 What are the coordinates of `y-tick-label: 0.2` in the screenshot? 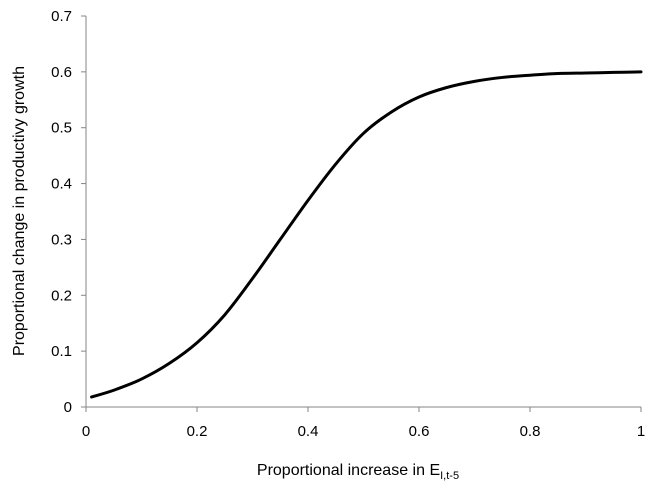 It's located at (61, 295).